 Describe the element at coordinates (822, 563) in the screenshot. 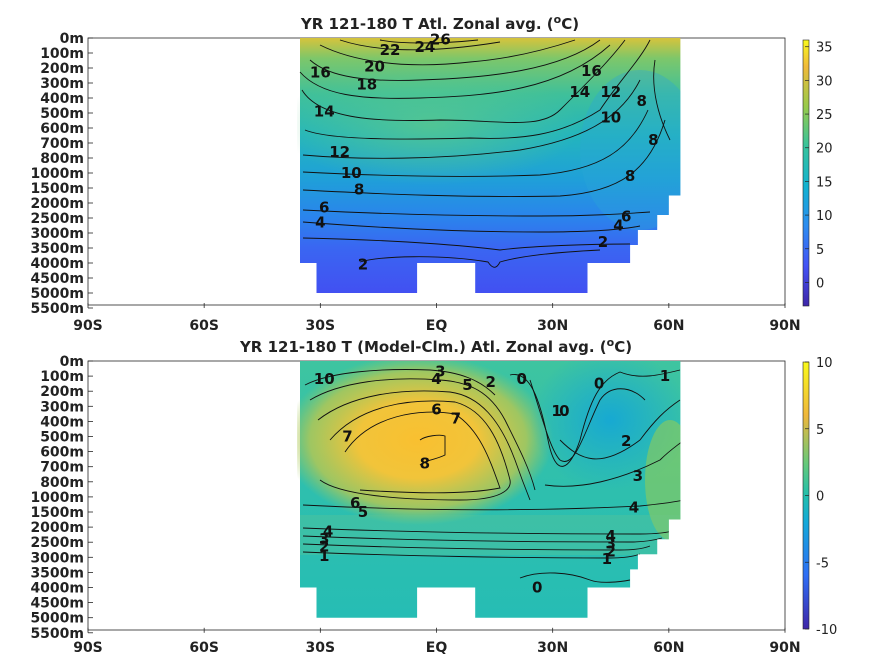

I see `colorbar-tick-label: -5` at that location.